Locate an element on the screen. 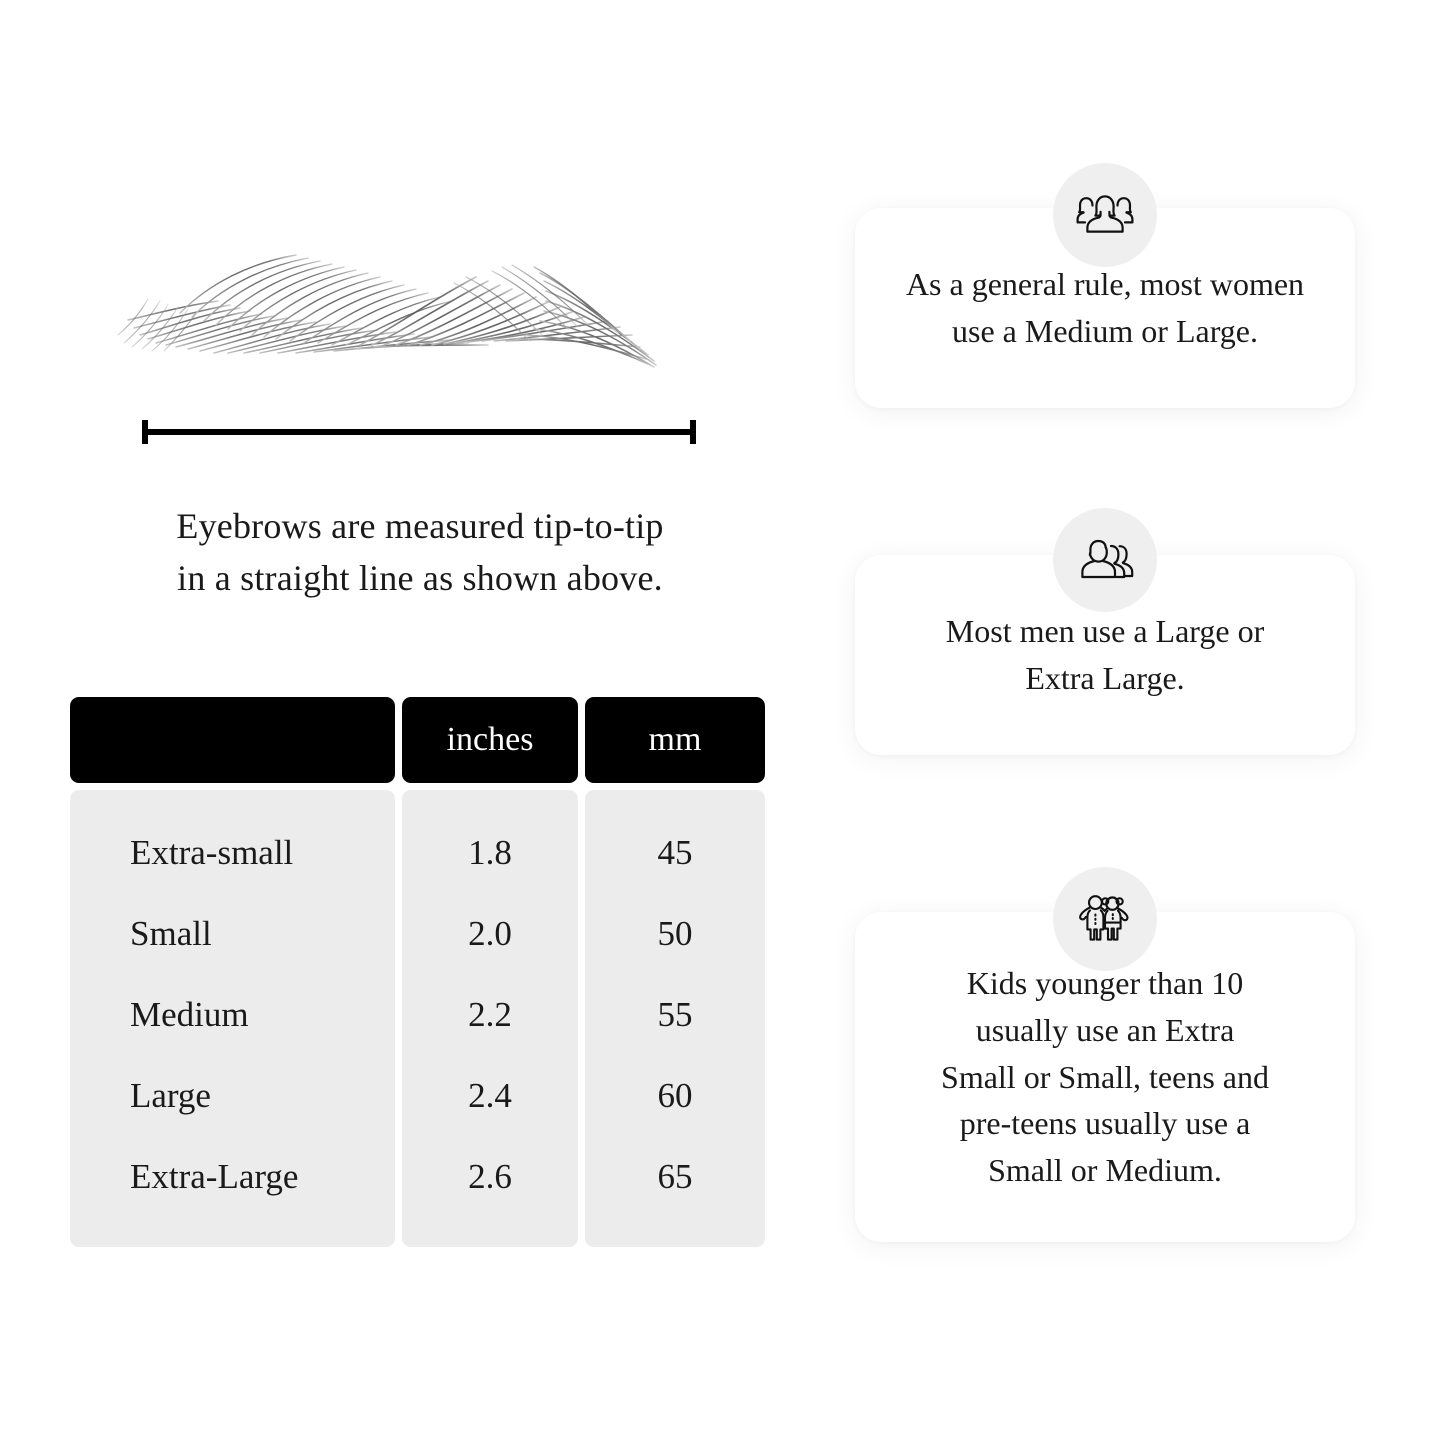 The image size is (1445, 1445). measure-line is located at coordinates (419, 432).